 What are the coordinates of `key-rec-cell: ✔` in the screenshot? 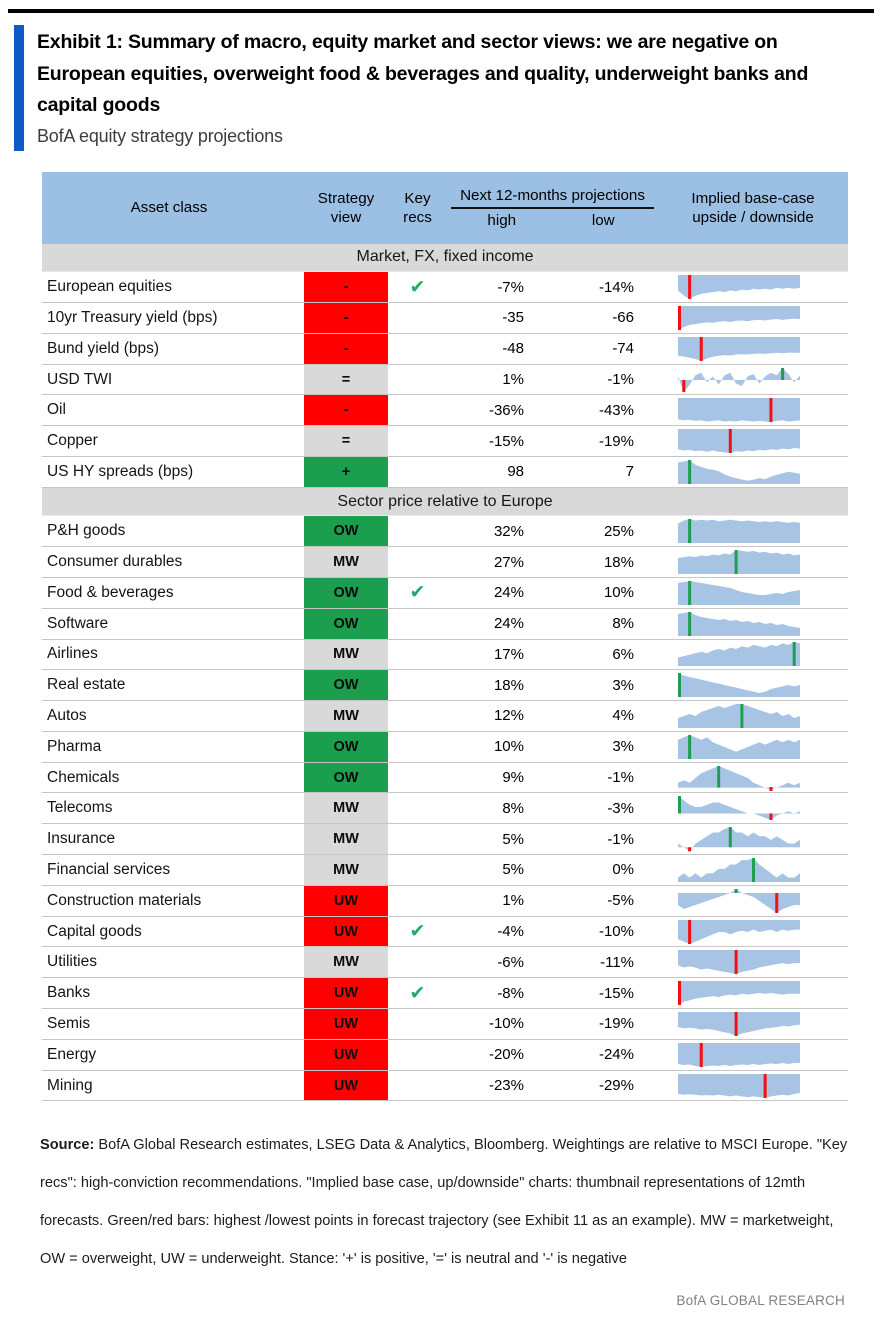 It's located at (417, 932).